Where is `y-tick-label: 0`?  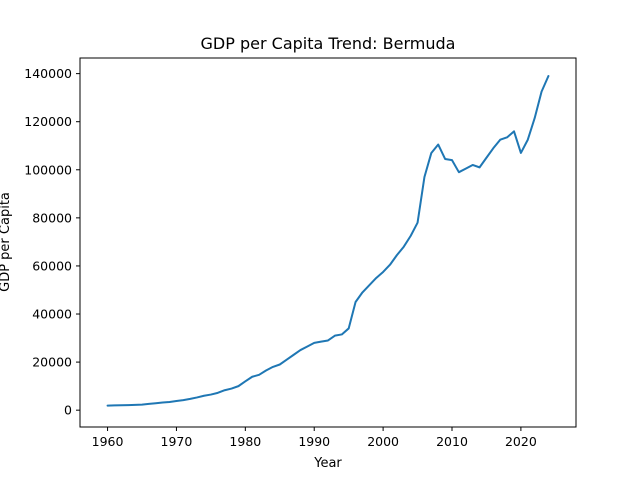 y-tick-label: 0 is located at coordinates (68, 410).